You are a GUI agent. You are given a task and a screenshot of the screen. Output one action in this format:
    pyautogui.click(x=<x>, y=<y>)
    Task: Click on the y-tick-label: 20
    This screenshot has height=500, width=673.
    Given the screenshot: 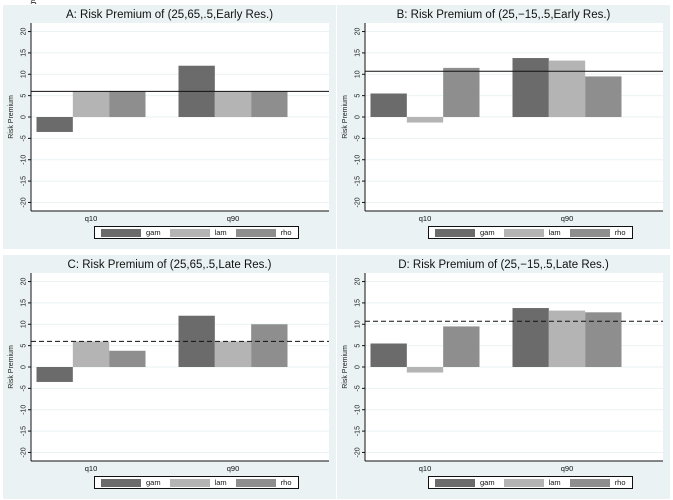 What is the action you would take?
    pyautogui.click(x=358, y=32)
    